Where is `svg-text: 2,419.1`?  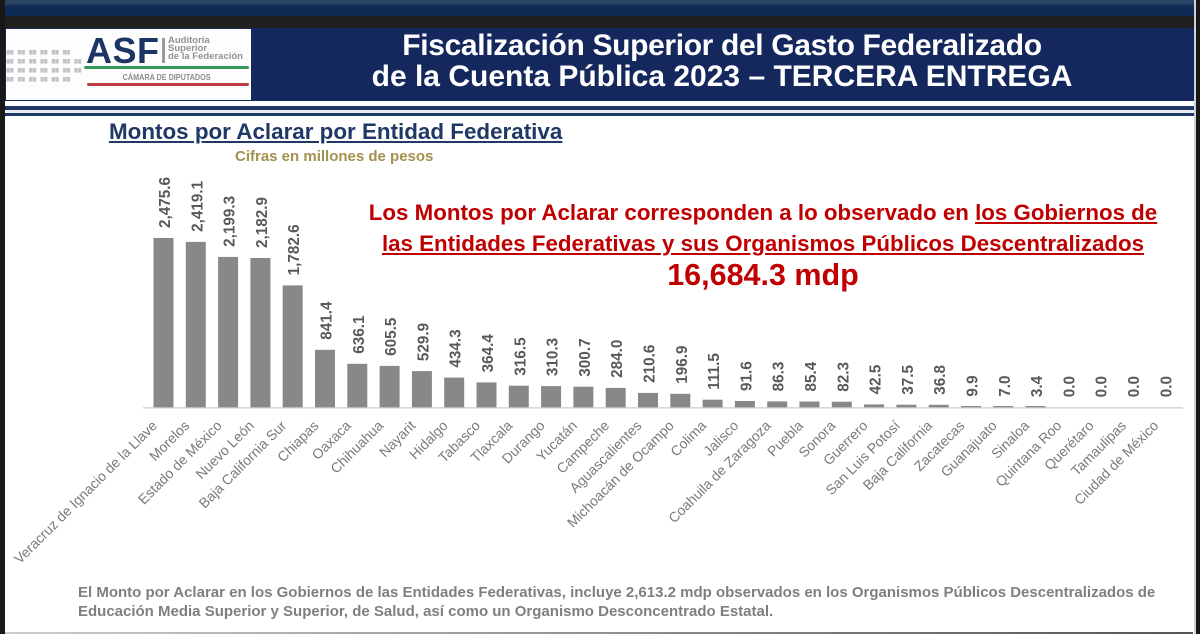 svg-text: 2,419.1 is located at coordinates (197, 206).